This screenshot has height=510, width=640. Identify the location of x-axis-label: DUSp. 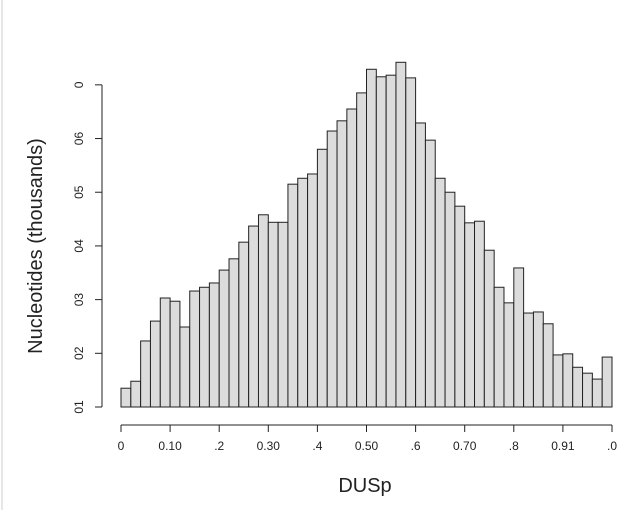
(364, 486).